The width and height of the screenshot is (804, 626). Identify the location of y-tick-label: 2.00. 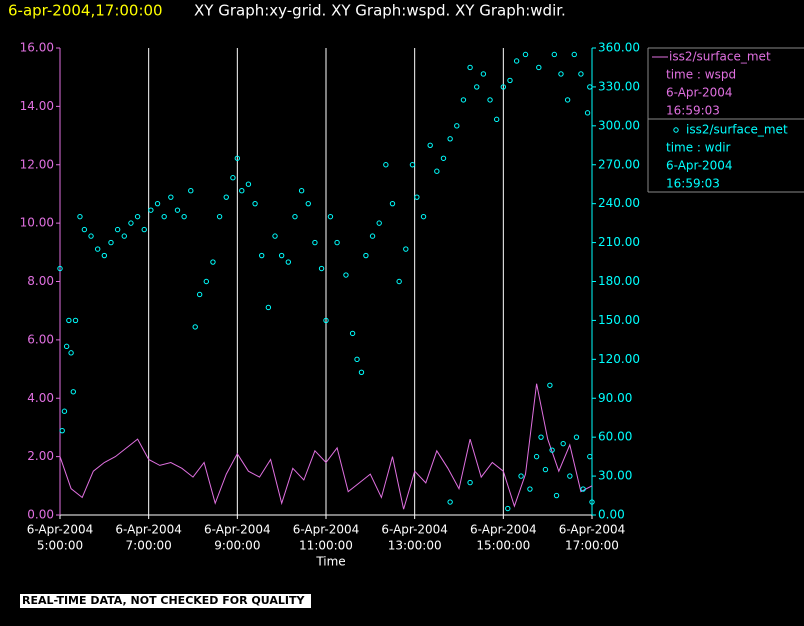
(40, 456).